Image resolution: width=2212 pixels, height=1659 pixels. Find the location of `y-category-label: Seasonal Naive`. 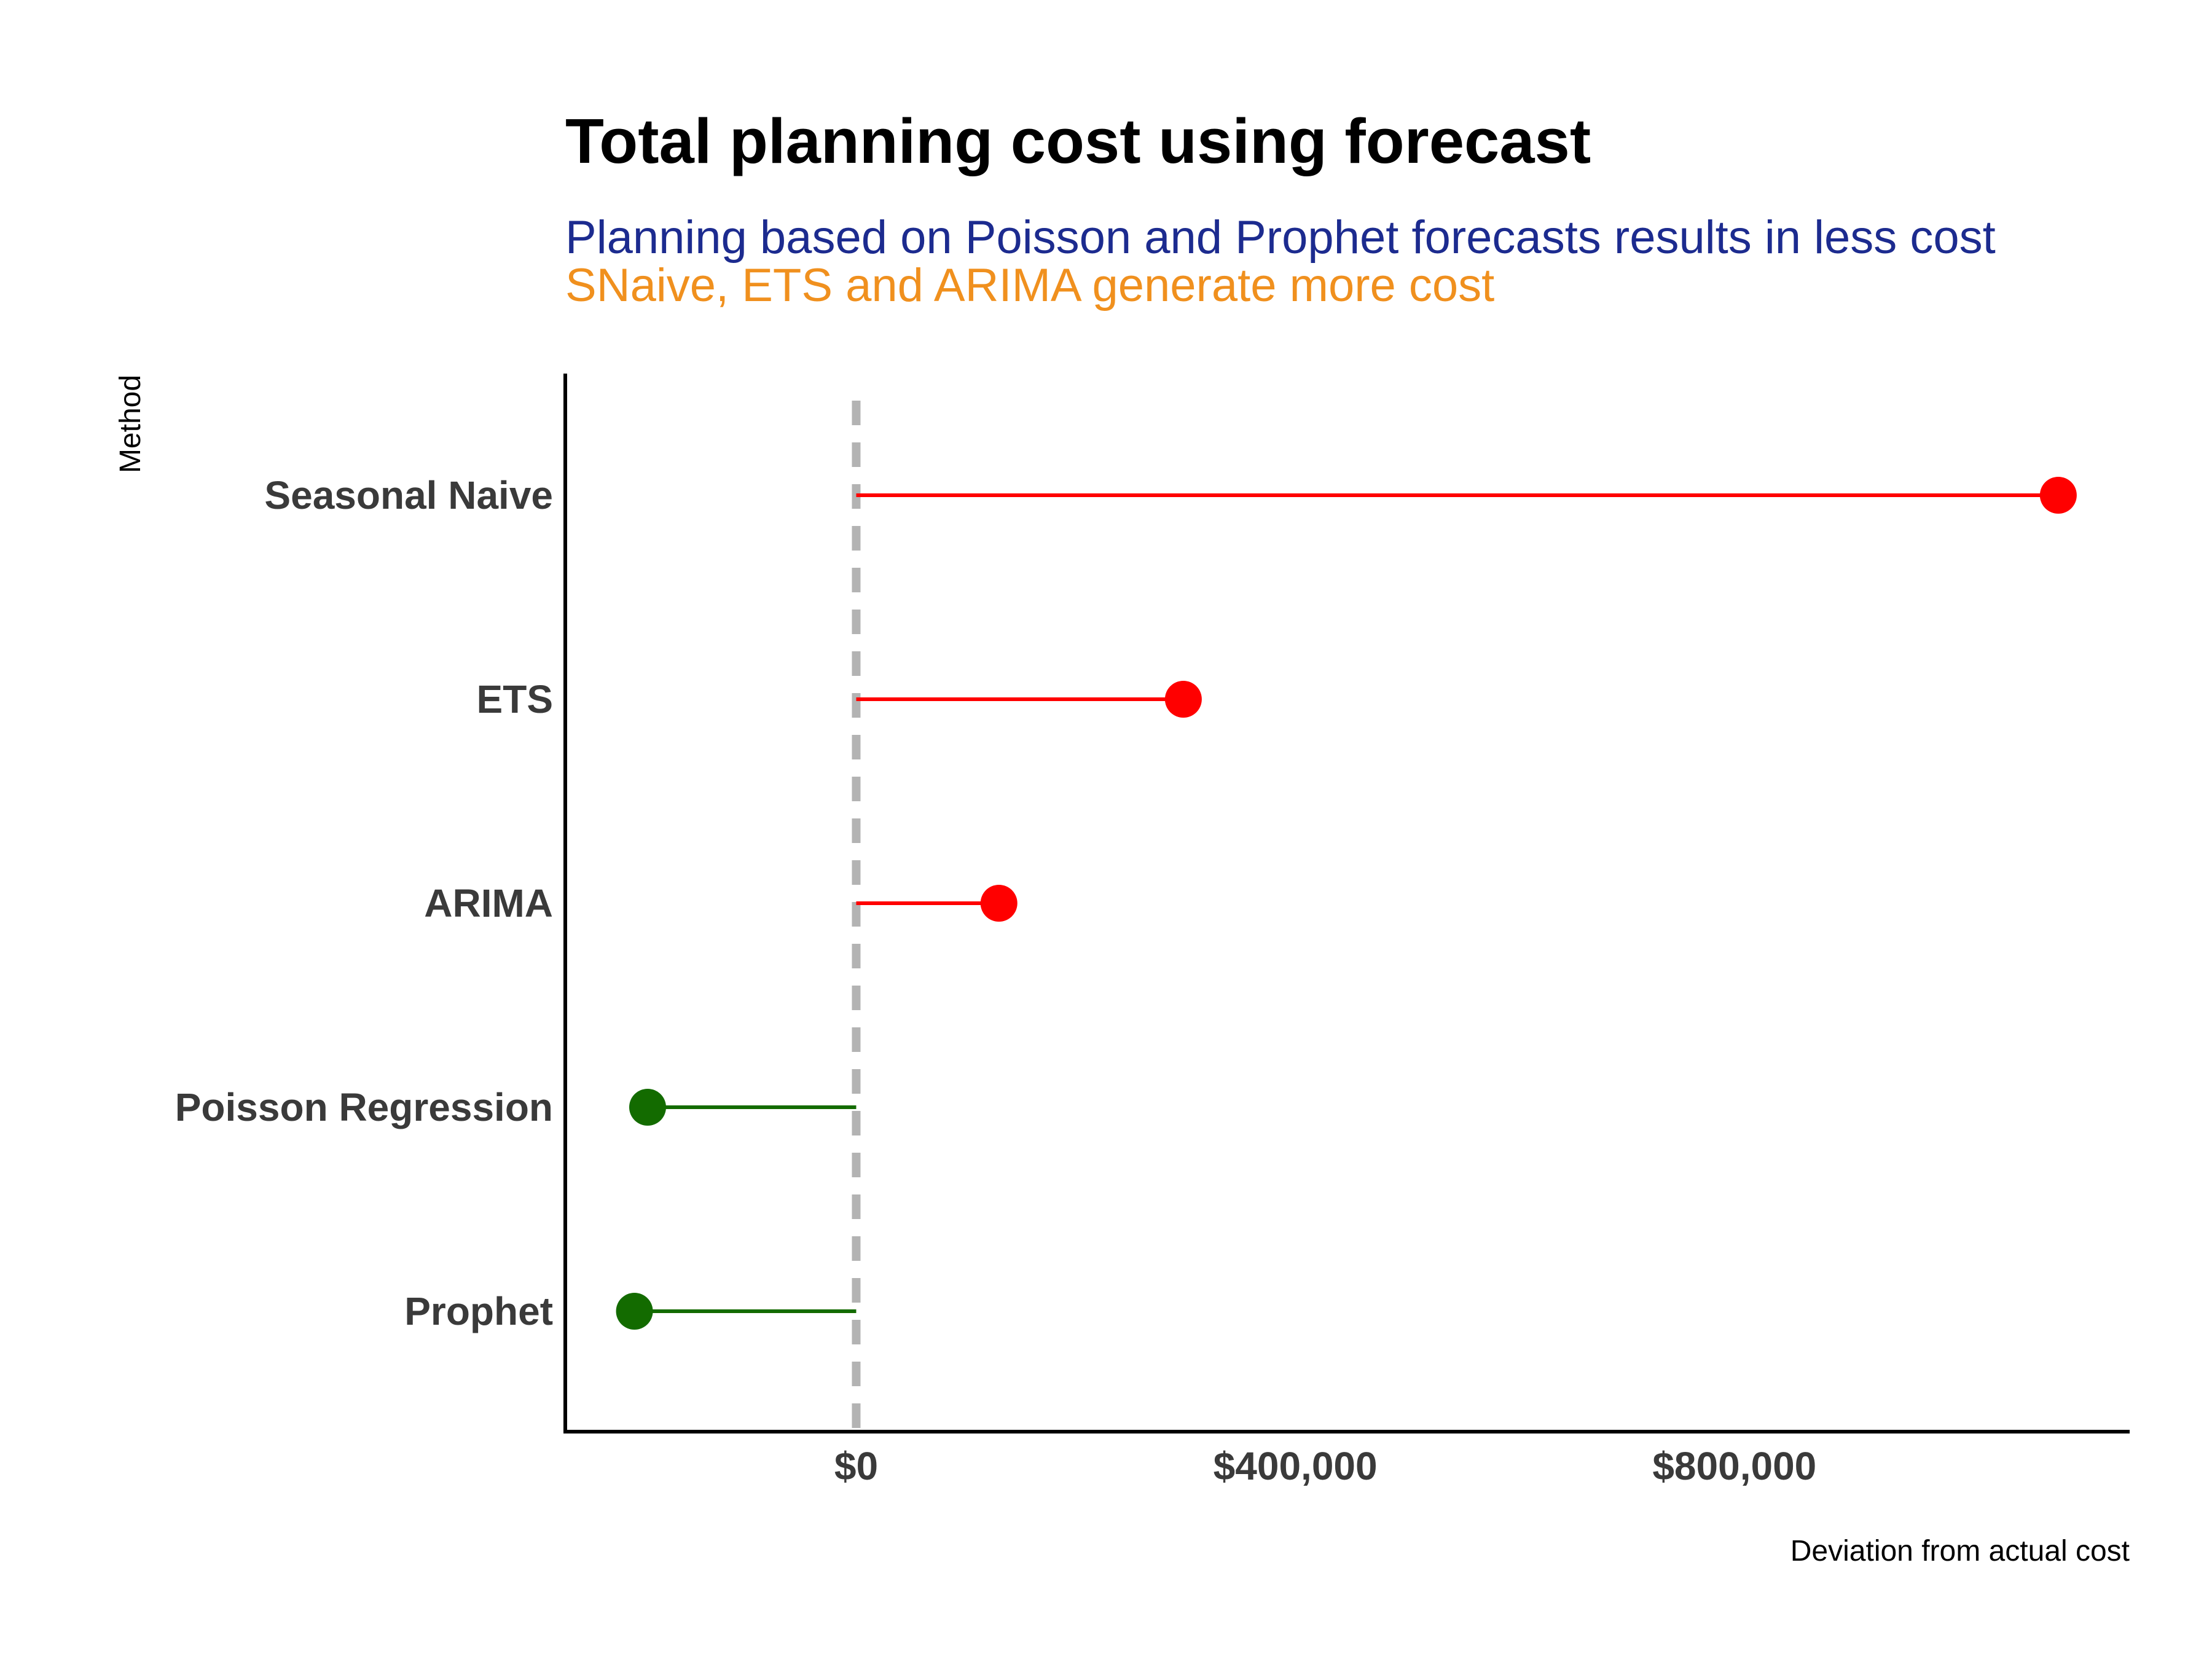

y-category-label: Seasonal Naive is located at coordinates (408, 495).